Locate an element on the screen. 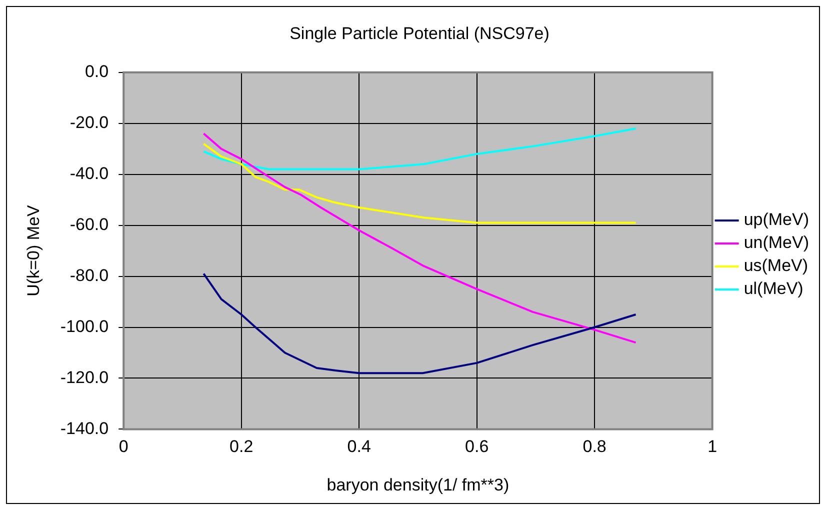  legend-label: up(MeV) is located at coordinates (776, 220).